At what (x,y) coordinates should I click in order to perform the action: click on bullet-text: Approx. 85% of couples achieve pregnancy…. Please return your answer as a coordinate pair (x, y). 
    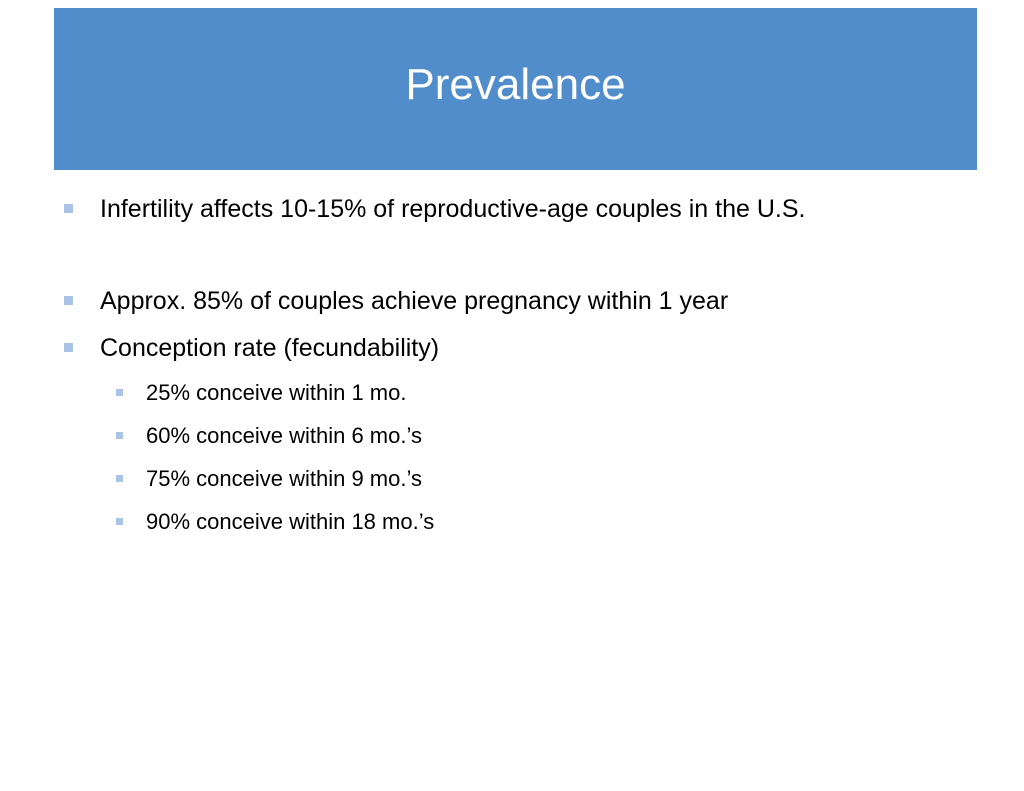
    Looking at the image, I should click on (414, 301).